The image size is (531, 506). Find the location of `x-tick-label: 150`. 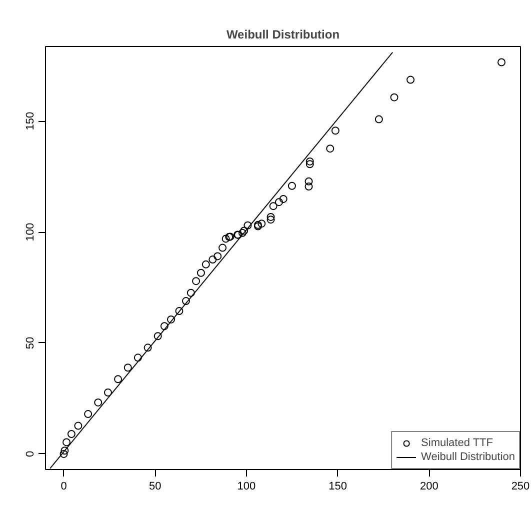

x-tick-label: 150 is located at coordinates (337, 486).